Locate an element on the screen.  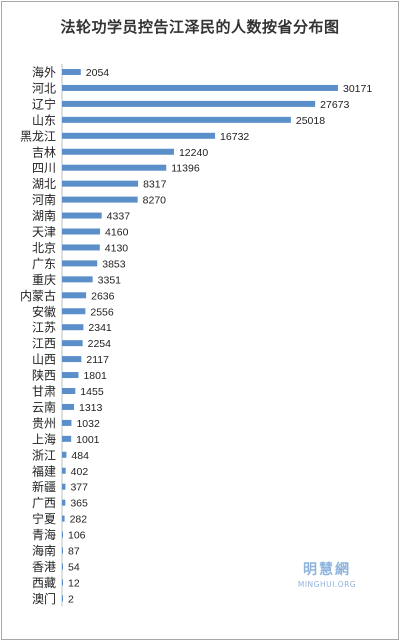
category-label: 湖南 is located at coordinates (44, 215).